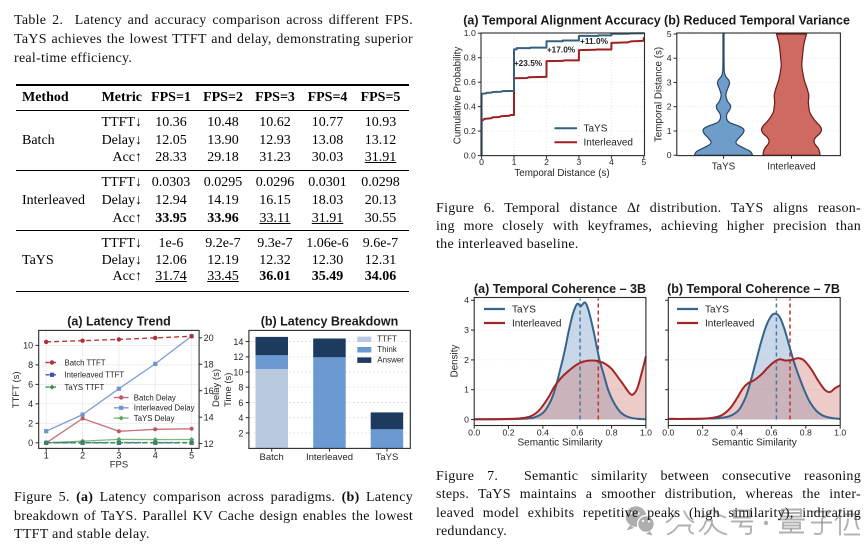  I want to click on svg-text: TaYS Delay, so click(154, 418).